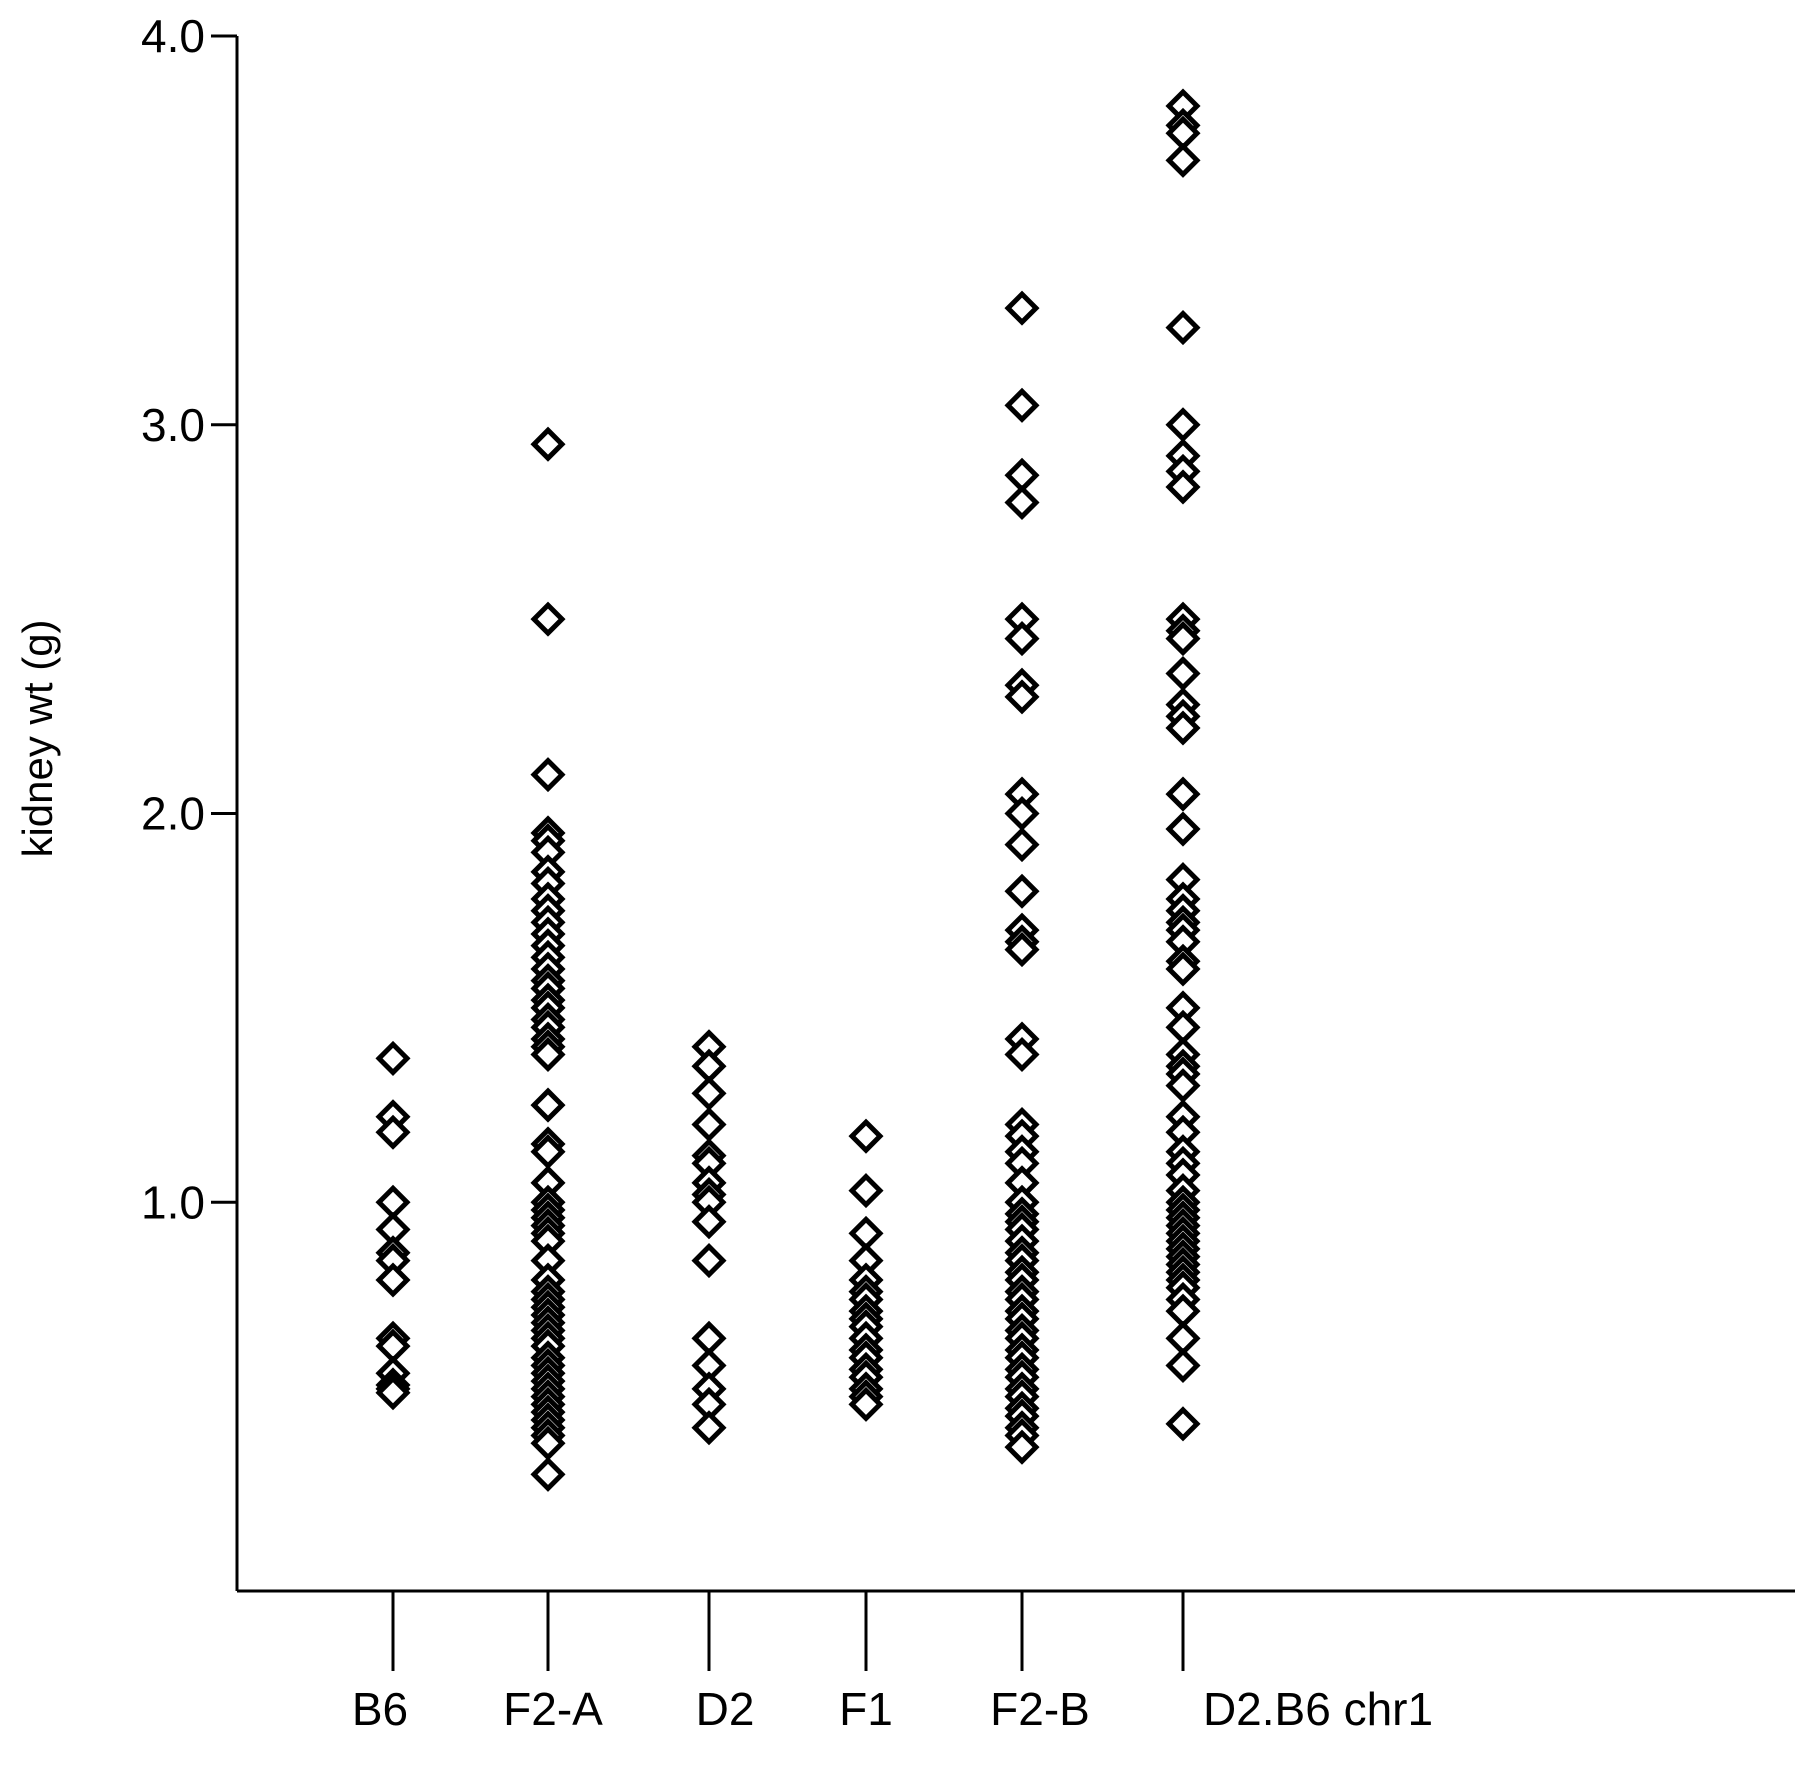 The width and height of the screenshot is (1800, 1775). What do you see at coordinates (1318, 1709) in the screenshot?
I see `x-category-label: D2.B6 chr1` at bounding box center [1318, 1709].